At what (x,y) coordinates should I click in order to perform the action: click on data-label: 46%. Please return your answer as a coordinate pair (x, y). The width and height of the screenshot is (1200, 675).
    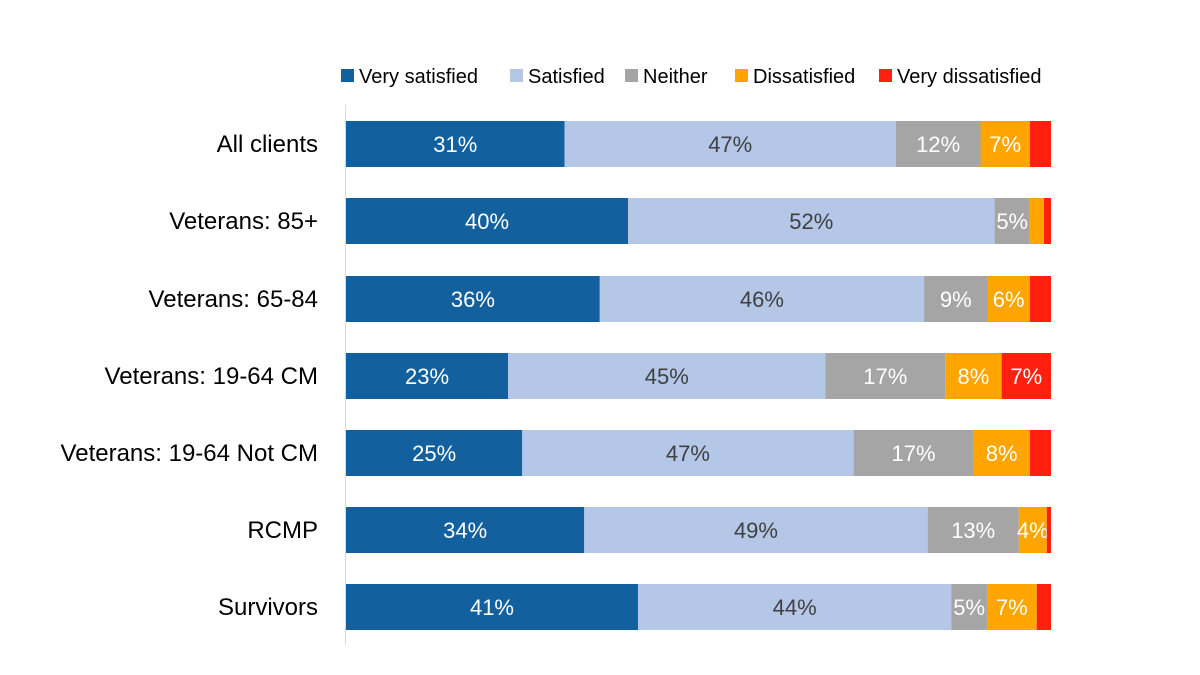
    Looking at the image, I should click on (762, 299).